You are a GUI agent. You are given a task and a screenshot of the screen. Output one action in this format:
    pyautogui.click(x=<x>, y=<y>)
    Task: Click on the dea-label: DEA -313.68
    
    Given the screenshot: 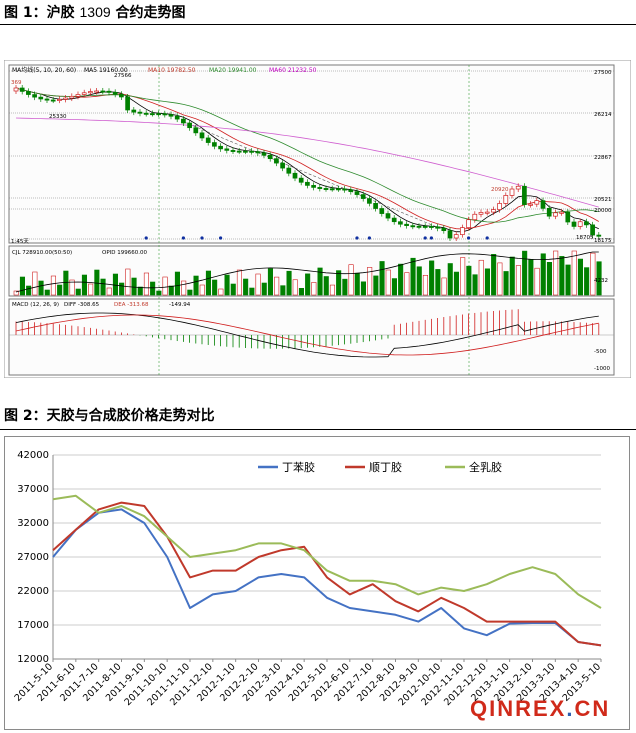 What is the action you would take?
    pyautogui.click(x=131, y=305)
    